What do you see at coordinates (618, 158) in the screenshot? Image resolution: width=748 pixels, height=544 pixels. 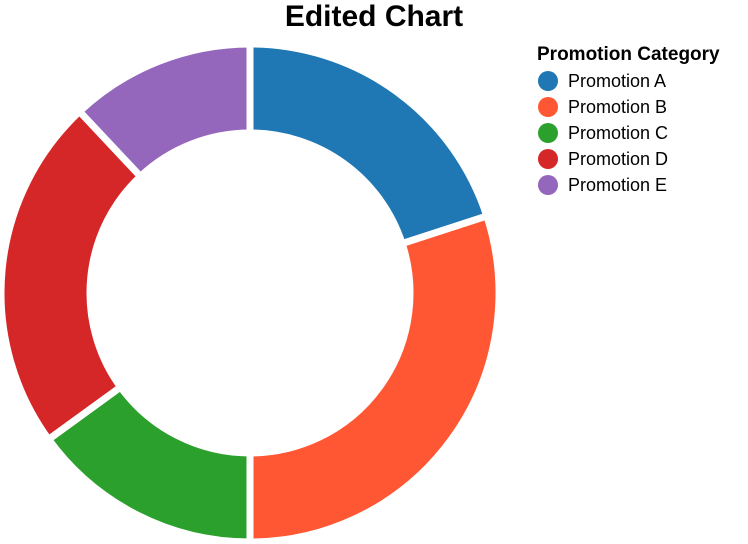 I see `legend-label: Promotion D` at bounding box center [618, 158].